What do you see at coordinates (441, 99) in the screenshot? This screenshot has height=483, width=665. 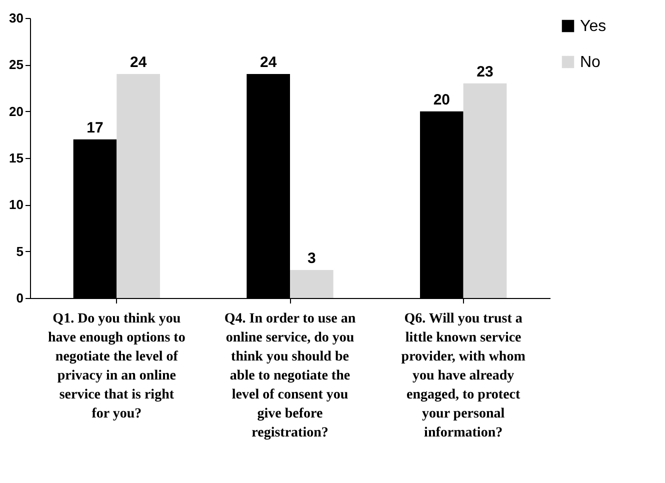 I see `data-label: 20` at bounding box center [441, 99].